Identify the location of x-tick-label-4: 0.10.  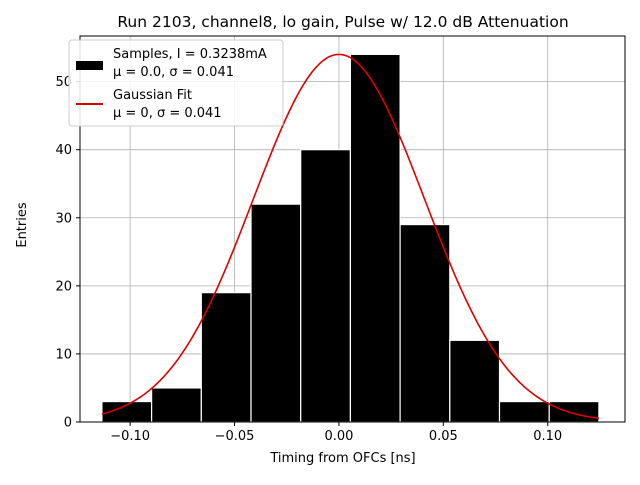
(547, 436).